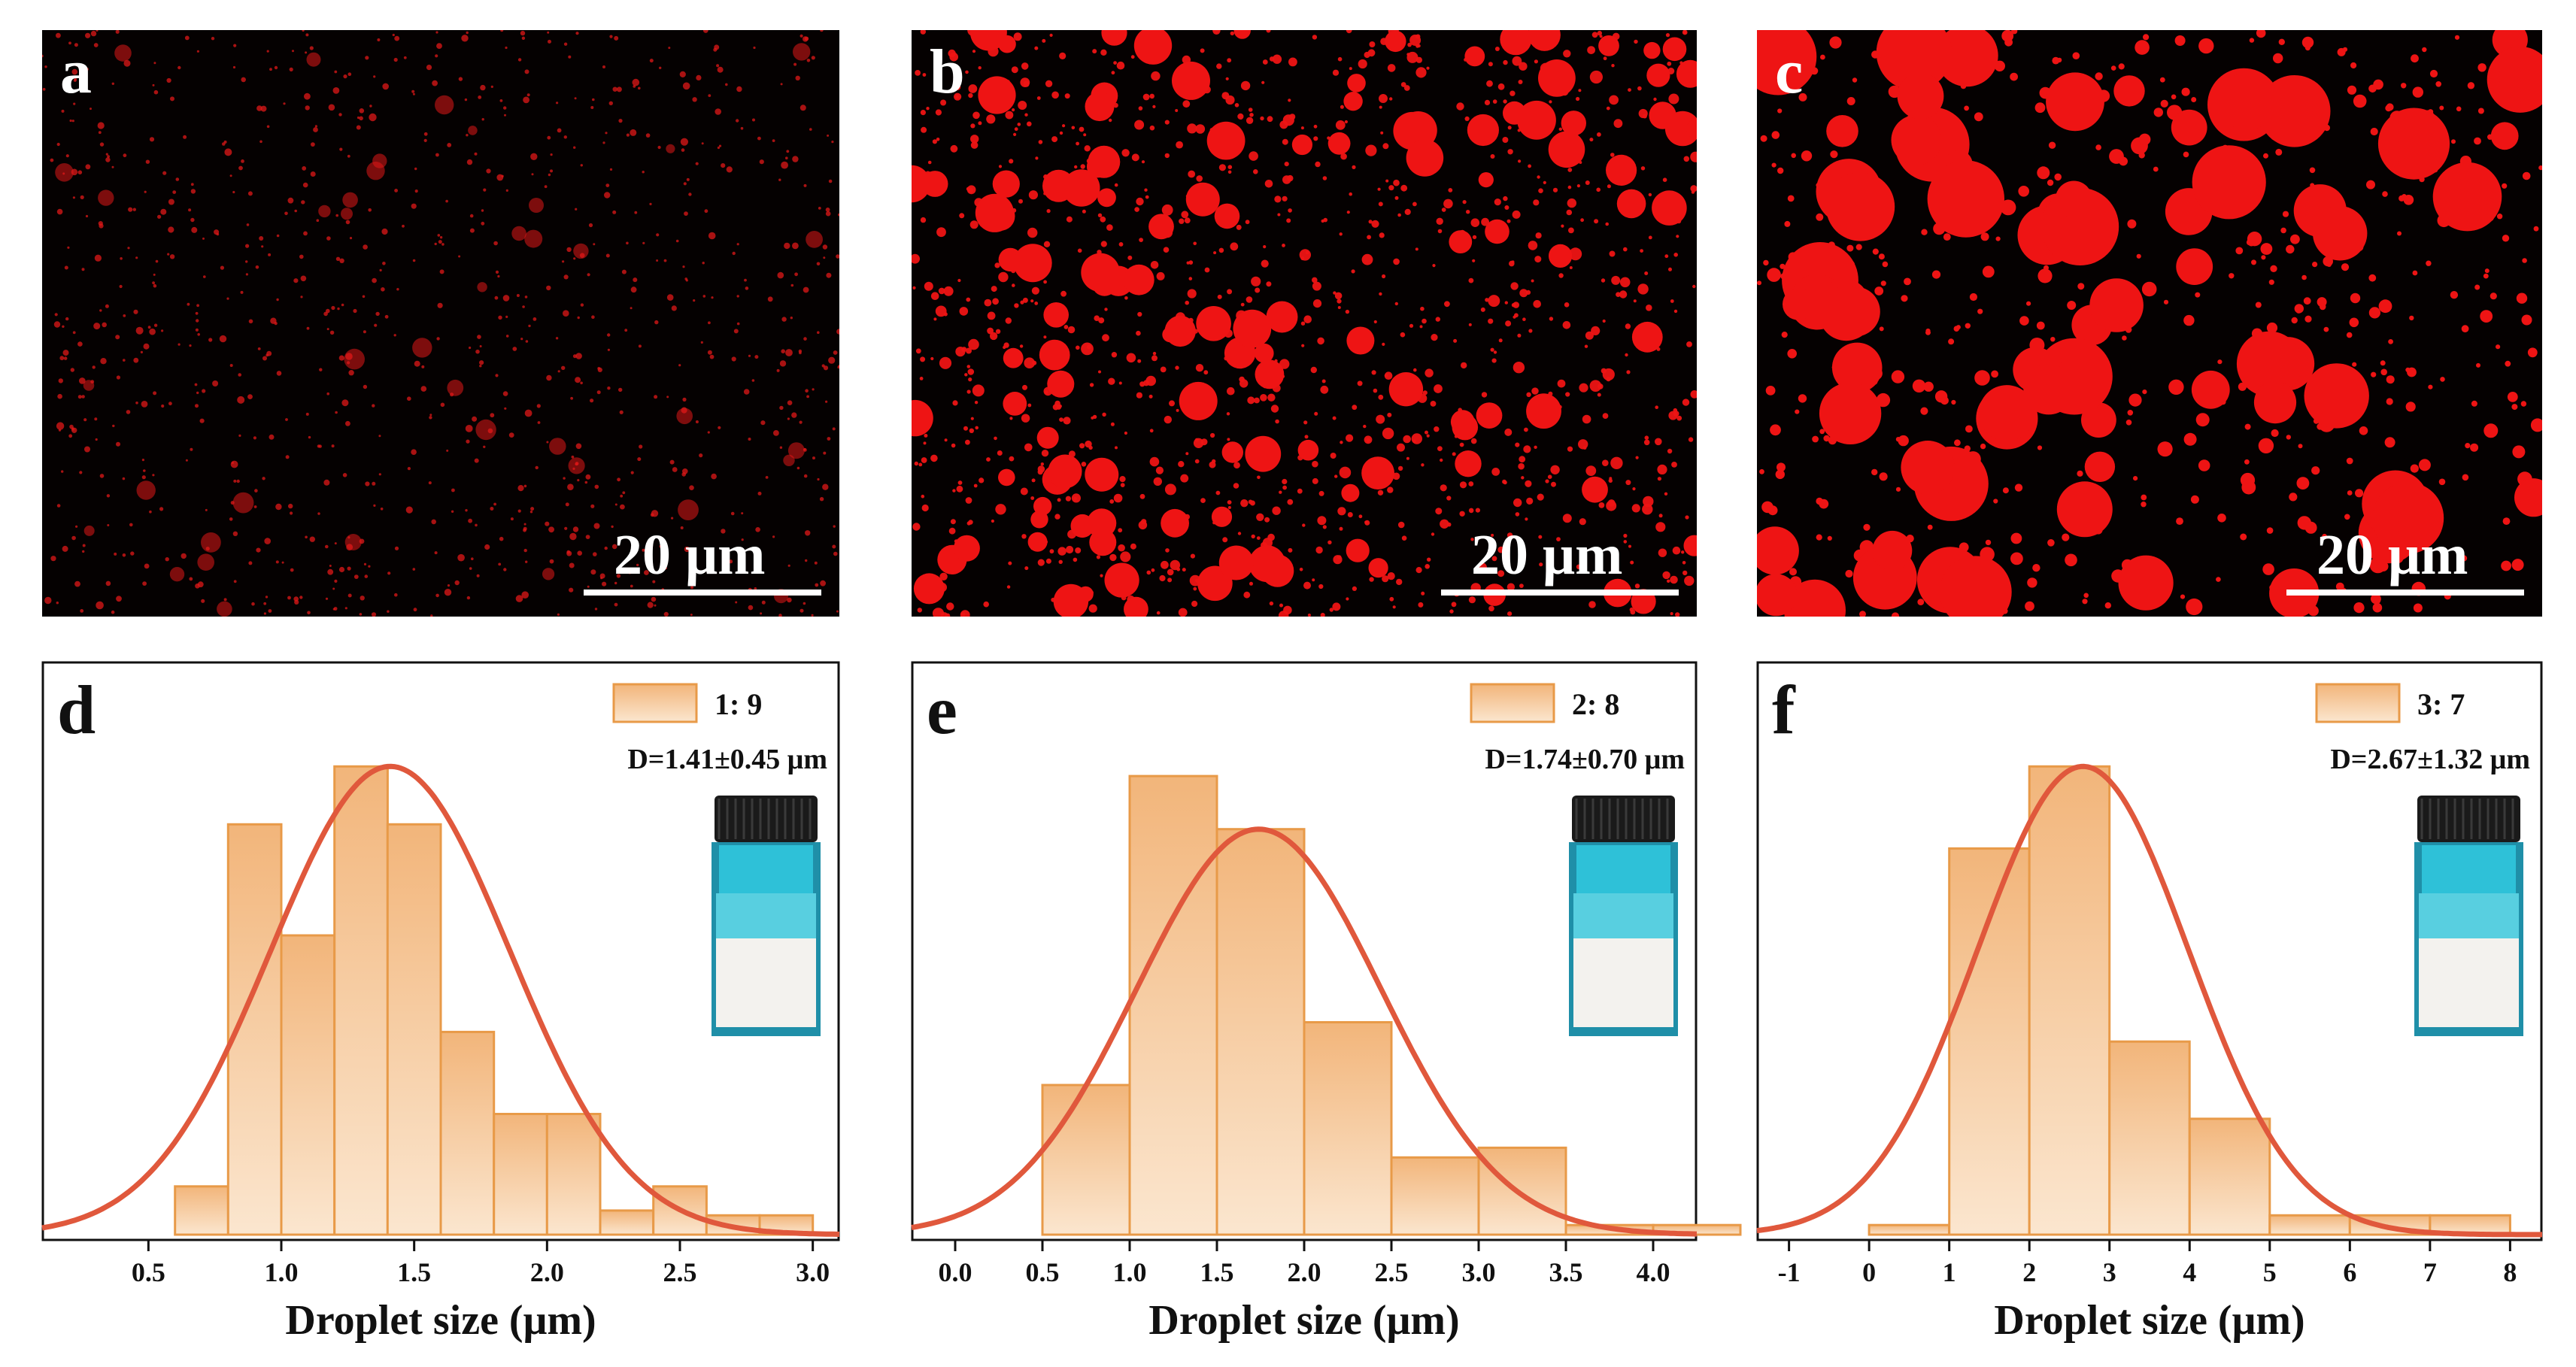 The image size is (2576, 1367). What do you see at coordinates (1479, 1272) in the screenshot?
I see `x-tick-label: 3.0` at bounding box center [1479, 1272].